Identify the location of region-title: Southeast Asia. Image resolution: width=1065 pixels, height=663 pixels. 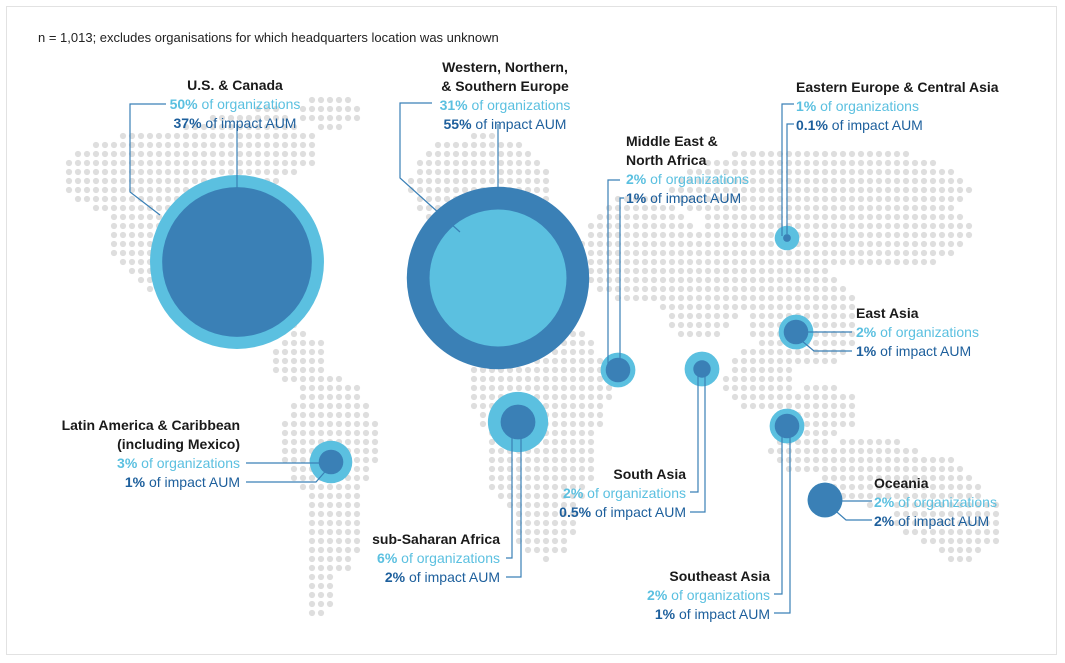
(719, 576).